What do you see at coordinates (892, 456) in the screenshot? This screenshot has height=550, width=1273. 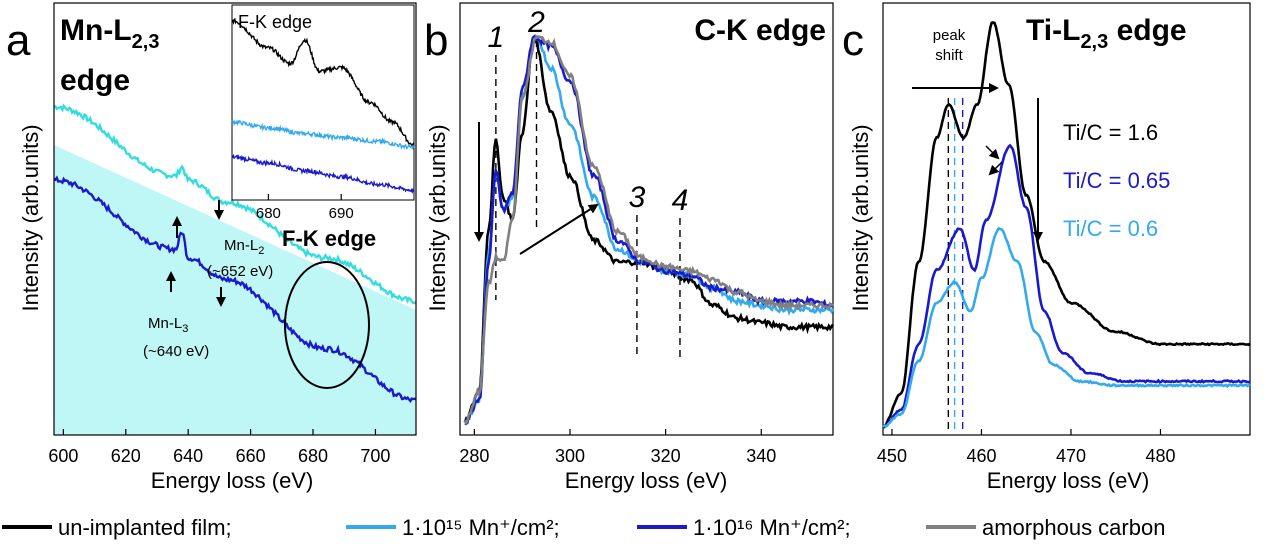 I see `panel-c-x-tick-label: 450` at bounding box center [892, 456].